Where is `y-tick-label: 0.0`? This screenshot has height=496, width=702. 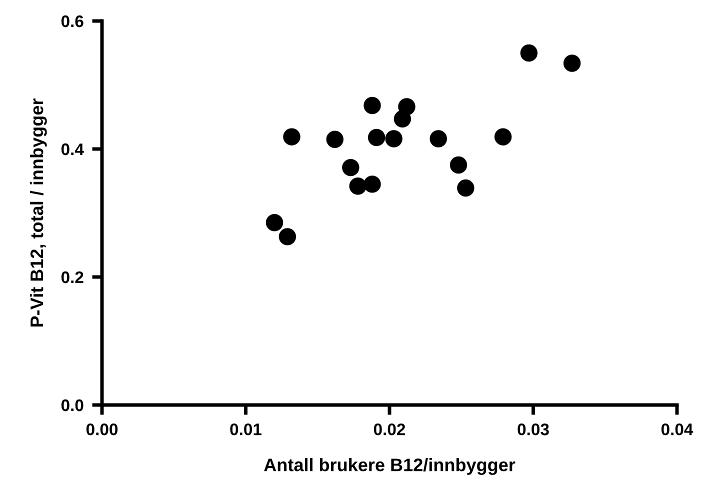
y-tick-label: 0.0 is located at coordinates (72, 405).